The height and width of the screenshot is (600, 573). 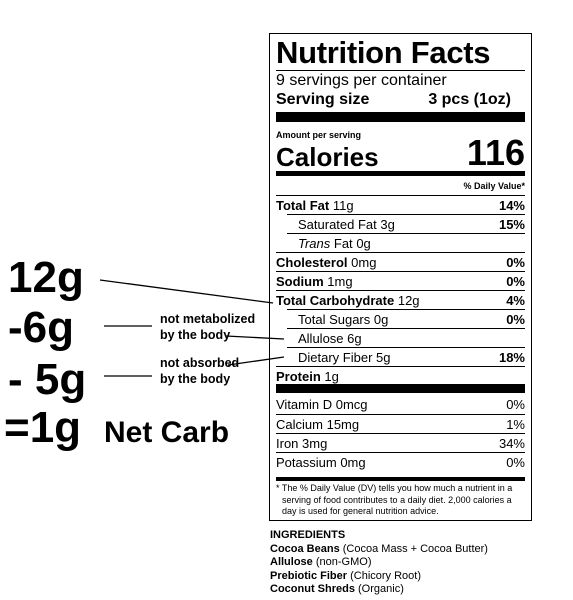 What do you see at coordinates (199, 371) in the screenshot?
I see `note: not absorbed by the body` at bounding box center [199, 371].